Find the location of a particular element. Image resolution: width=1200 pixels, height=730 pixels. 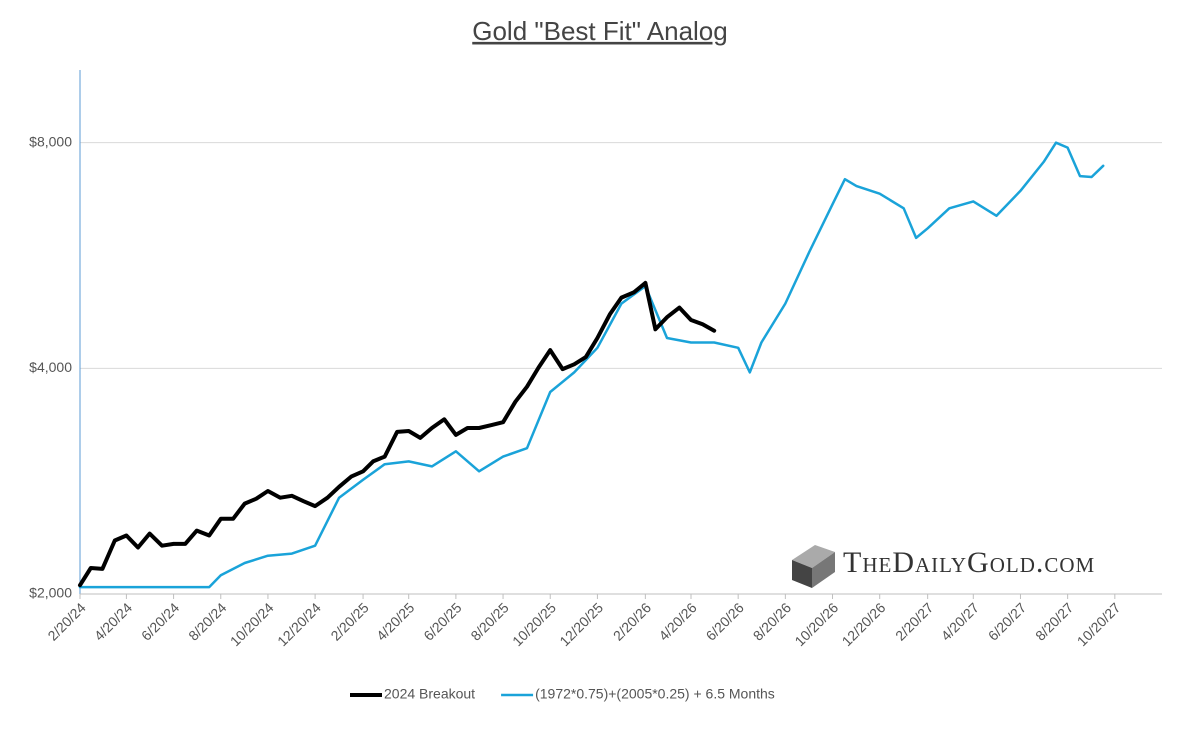

watermark: TheDailyGold.com is located at coordinates (969, 562).